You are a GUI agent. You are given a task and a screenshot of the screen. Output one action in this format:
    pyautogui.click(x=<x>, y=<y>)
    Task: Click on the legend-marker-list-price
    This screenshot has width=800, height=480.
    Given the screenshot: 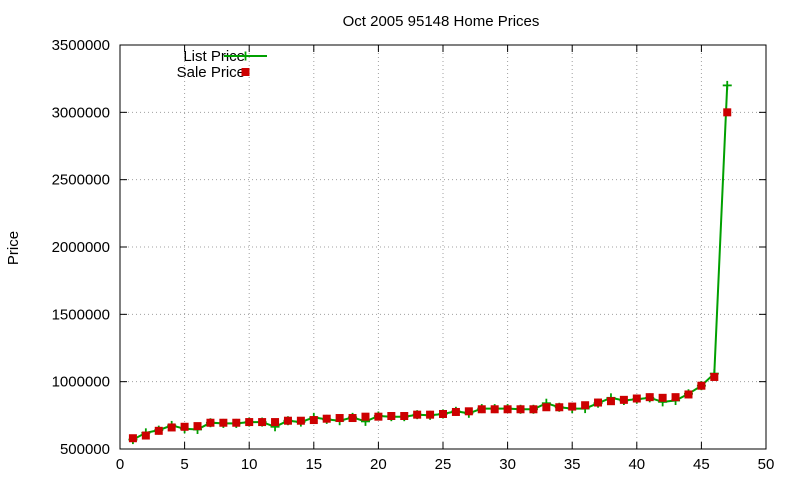 What is the action you would take?
    pyautogui.click(x=245, y=56)
    